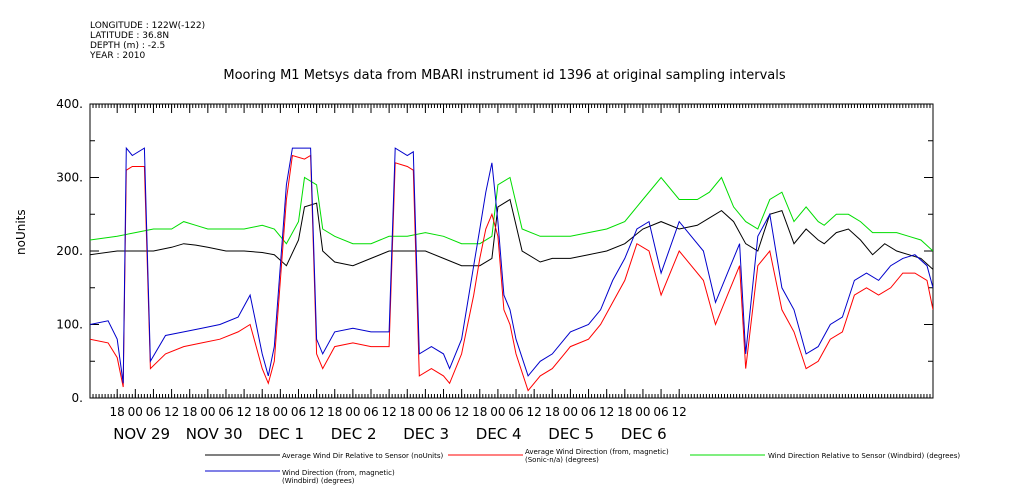 The width and height of the screenshot is (1009, 504). Describe the element at coordinates (118, 56) in the screenshot. I see `year-label: YEAR : 2010` at that location.